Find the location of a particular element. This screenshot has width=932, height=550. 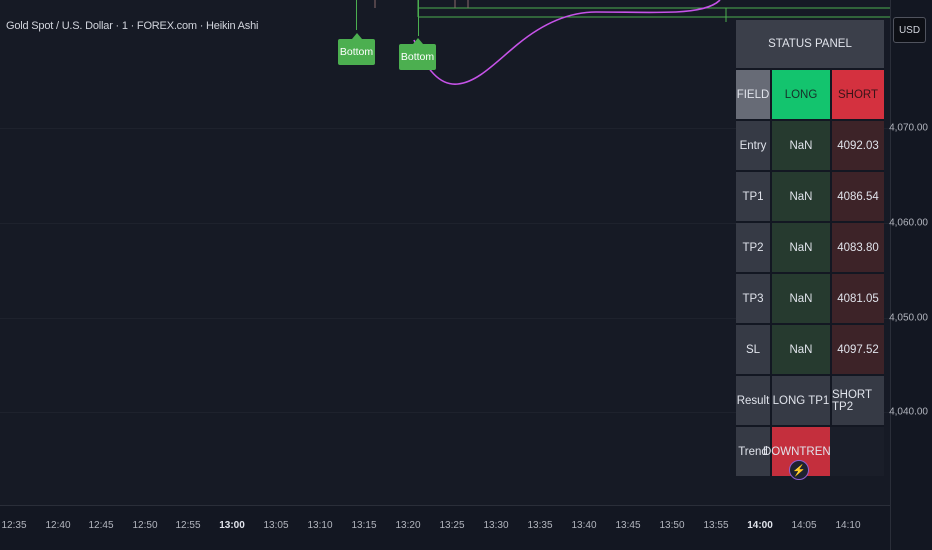

row-field: TP2 is located at coordinates (753, 247).